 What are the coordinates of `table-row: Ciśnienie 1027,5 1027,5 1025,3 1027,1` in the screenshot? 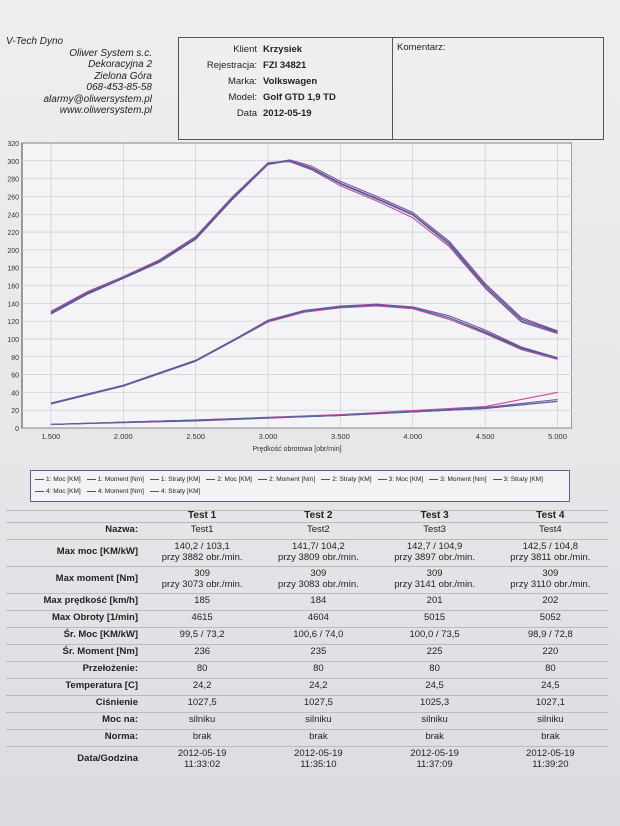 It's located at (307, 703).